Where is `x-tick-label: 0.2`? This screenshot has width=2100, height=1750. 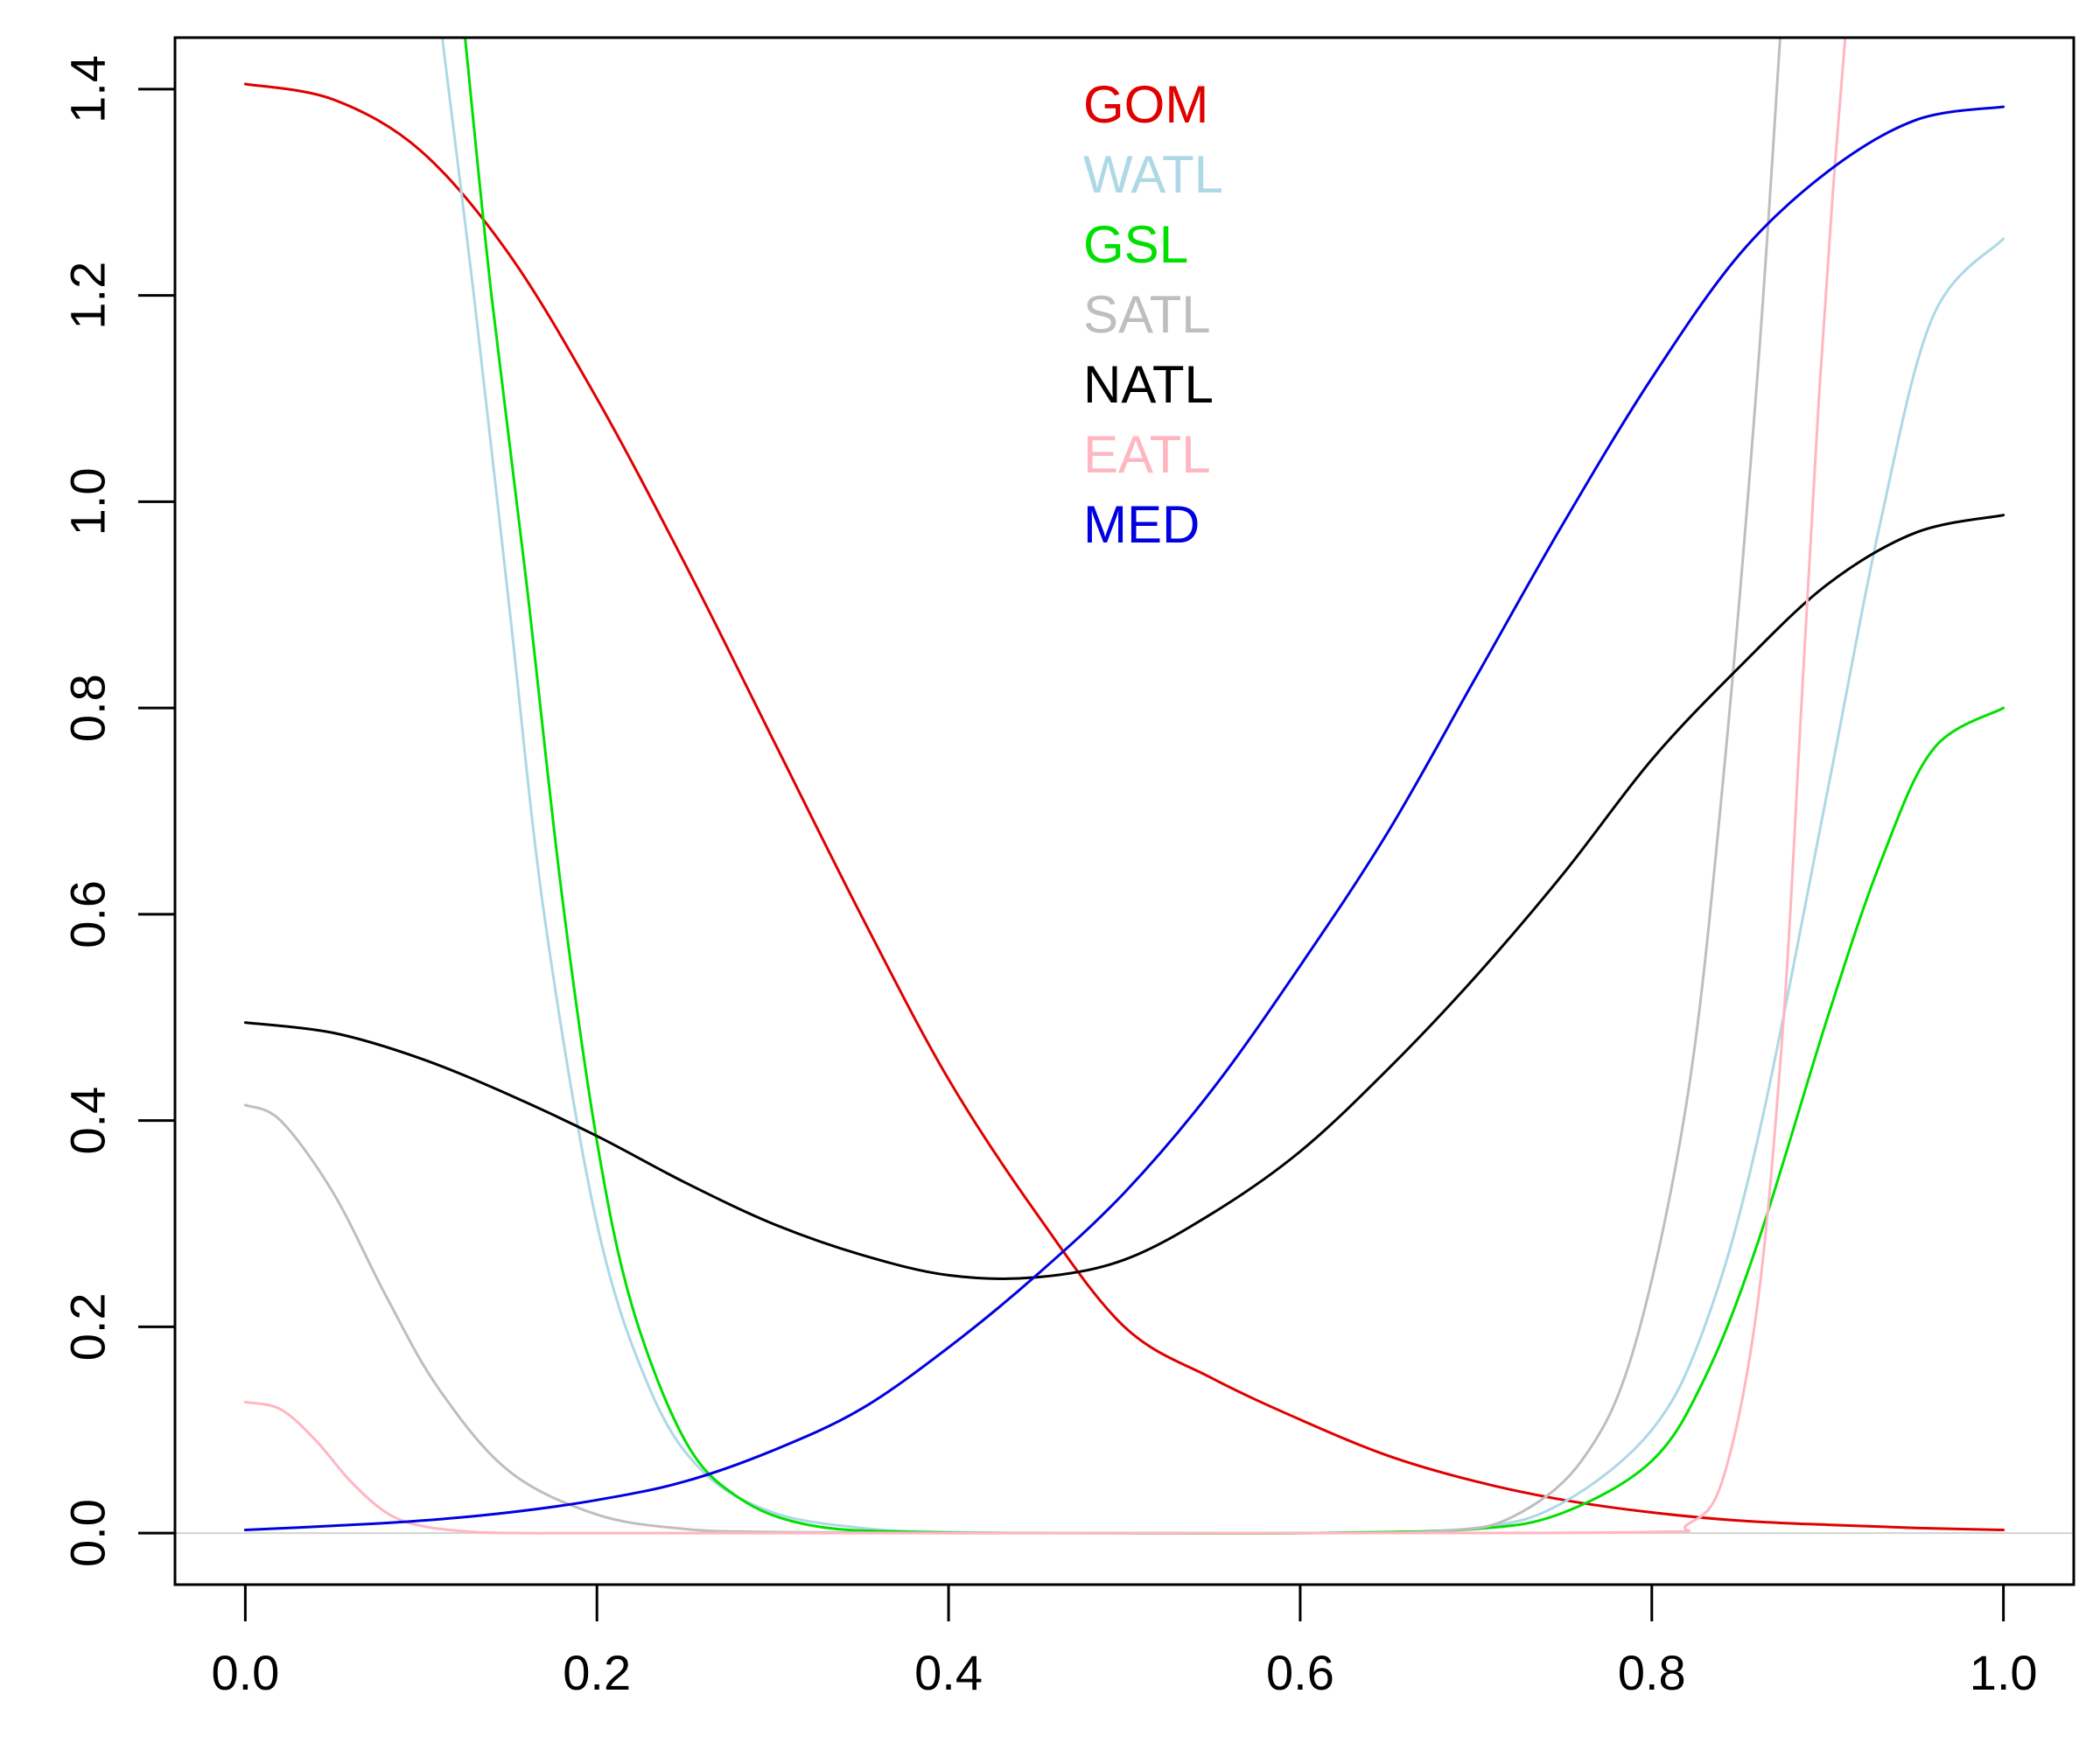
x-tick-label: 0.2 is located at coordinates (597, 1672).